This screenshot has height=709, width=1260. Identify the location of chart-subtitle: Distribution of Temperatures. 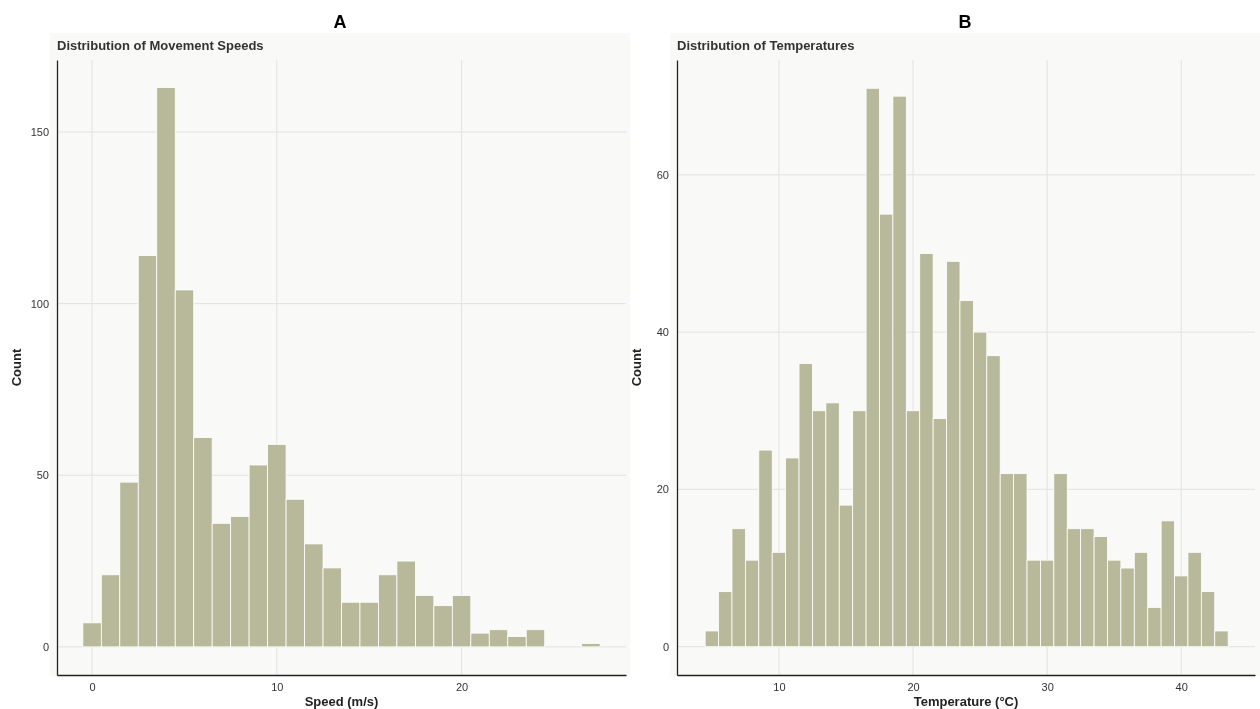
(766, 45).